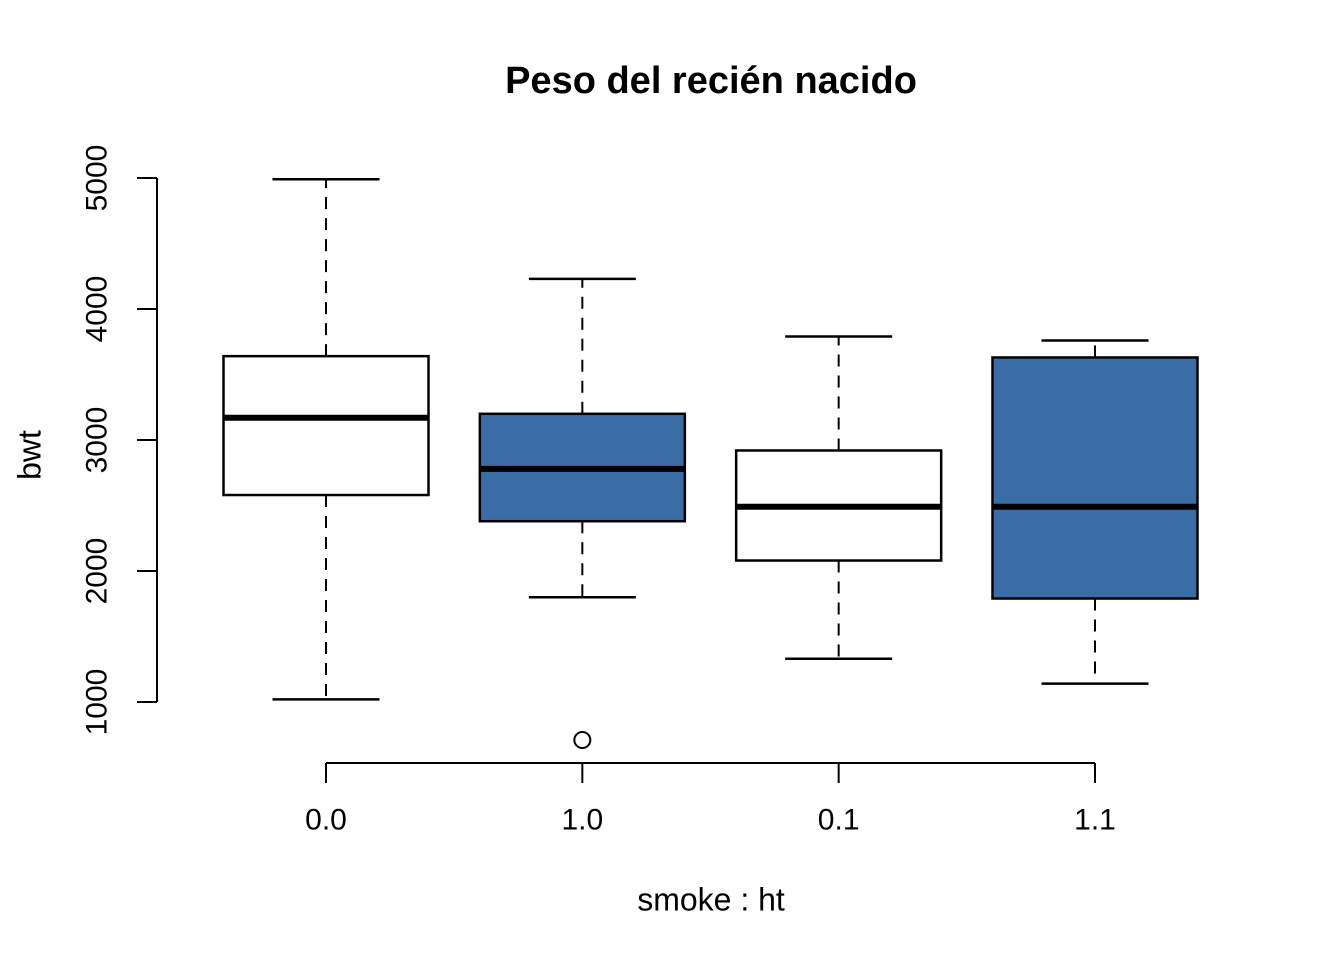 This screenshot has width=1344, height=960. Describe the element at coordinates (97, 702) in the screenshot. I see `y-tick-label: 1000` at that location.